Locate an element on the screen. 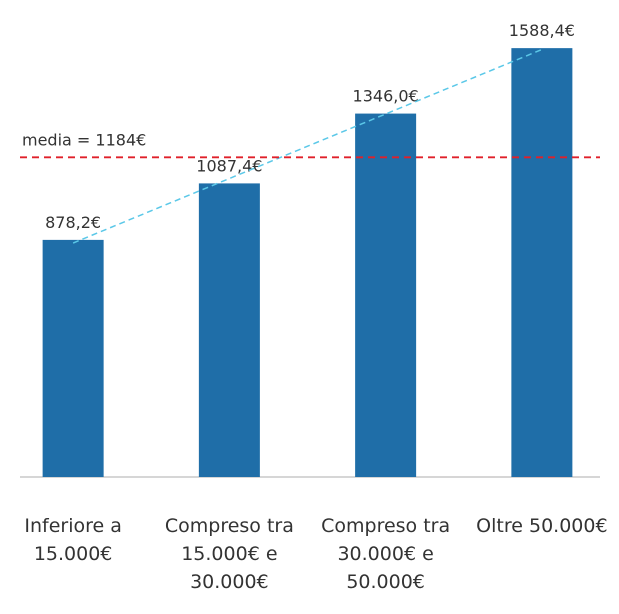 Image resolution: width=619 pixels, height=614 pixels. x-tick-label: Compreso tra 30.000€ e 50.000€ is located at coordinates (386, 554).